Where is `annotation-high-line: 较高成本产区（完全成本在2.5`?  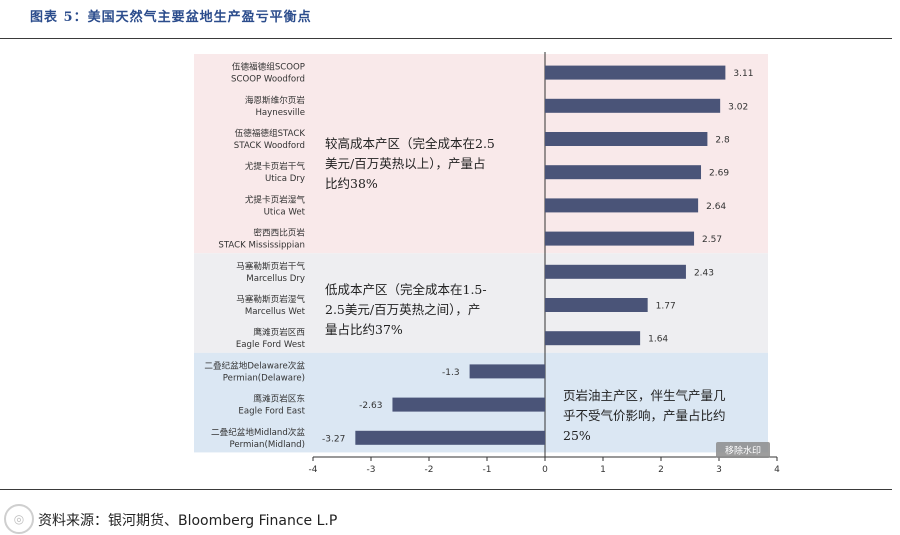 annotation-high-line: 较高成本产区（完全成本在2.5 is located at coordinates (410, 143).